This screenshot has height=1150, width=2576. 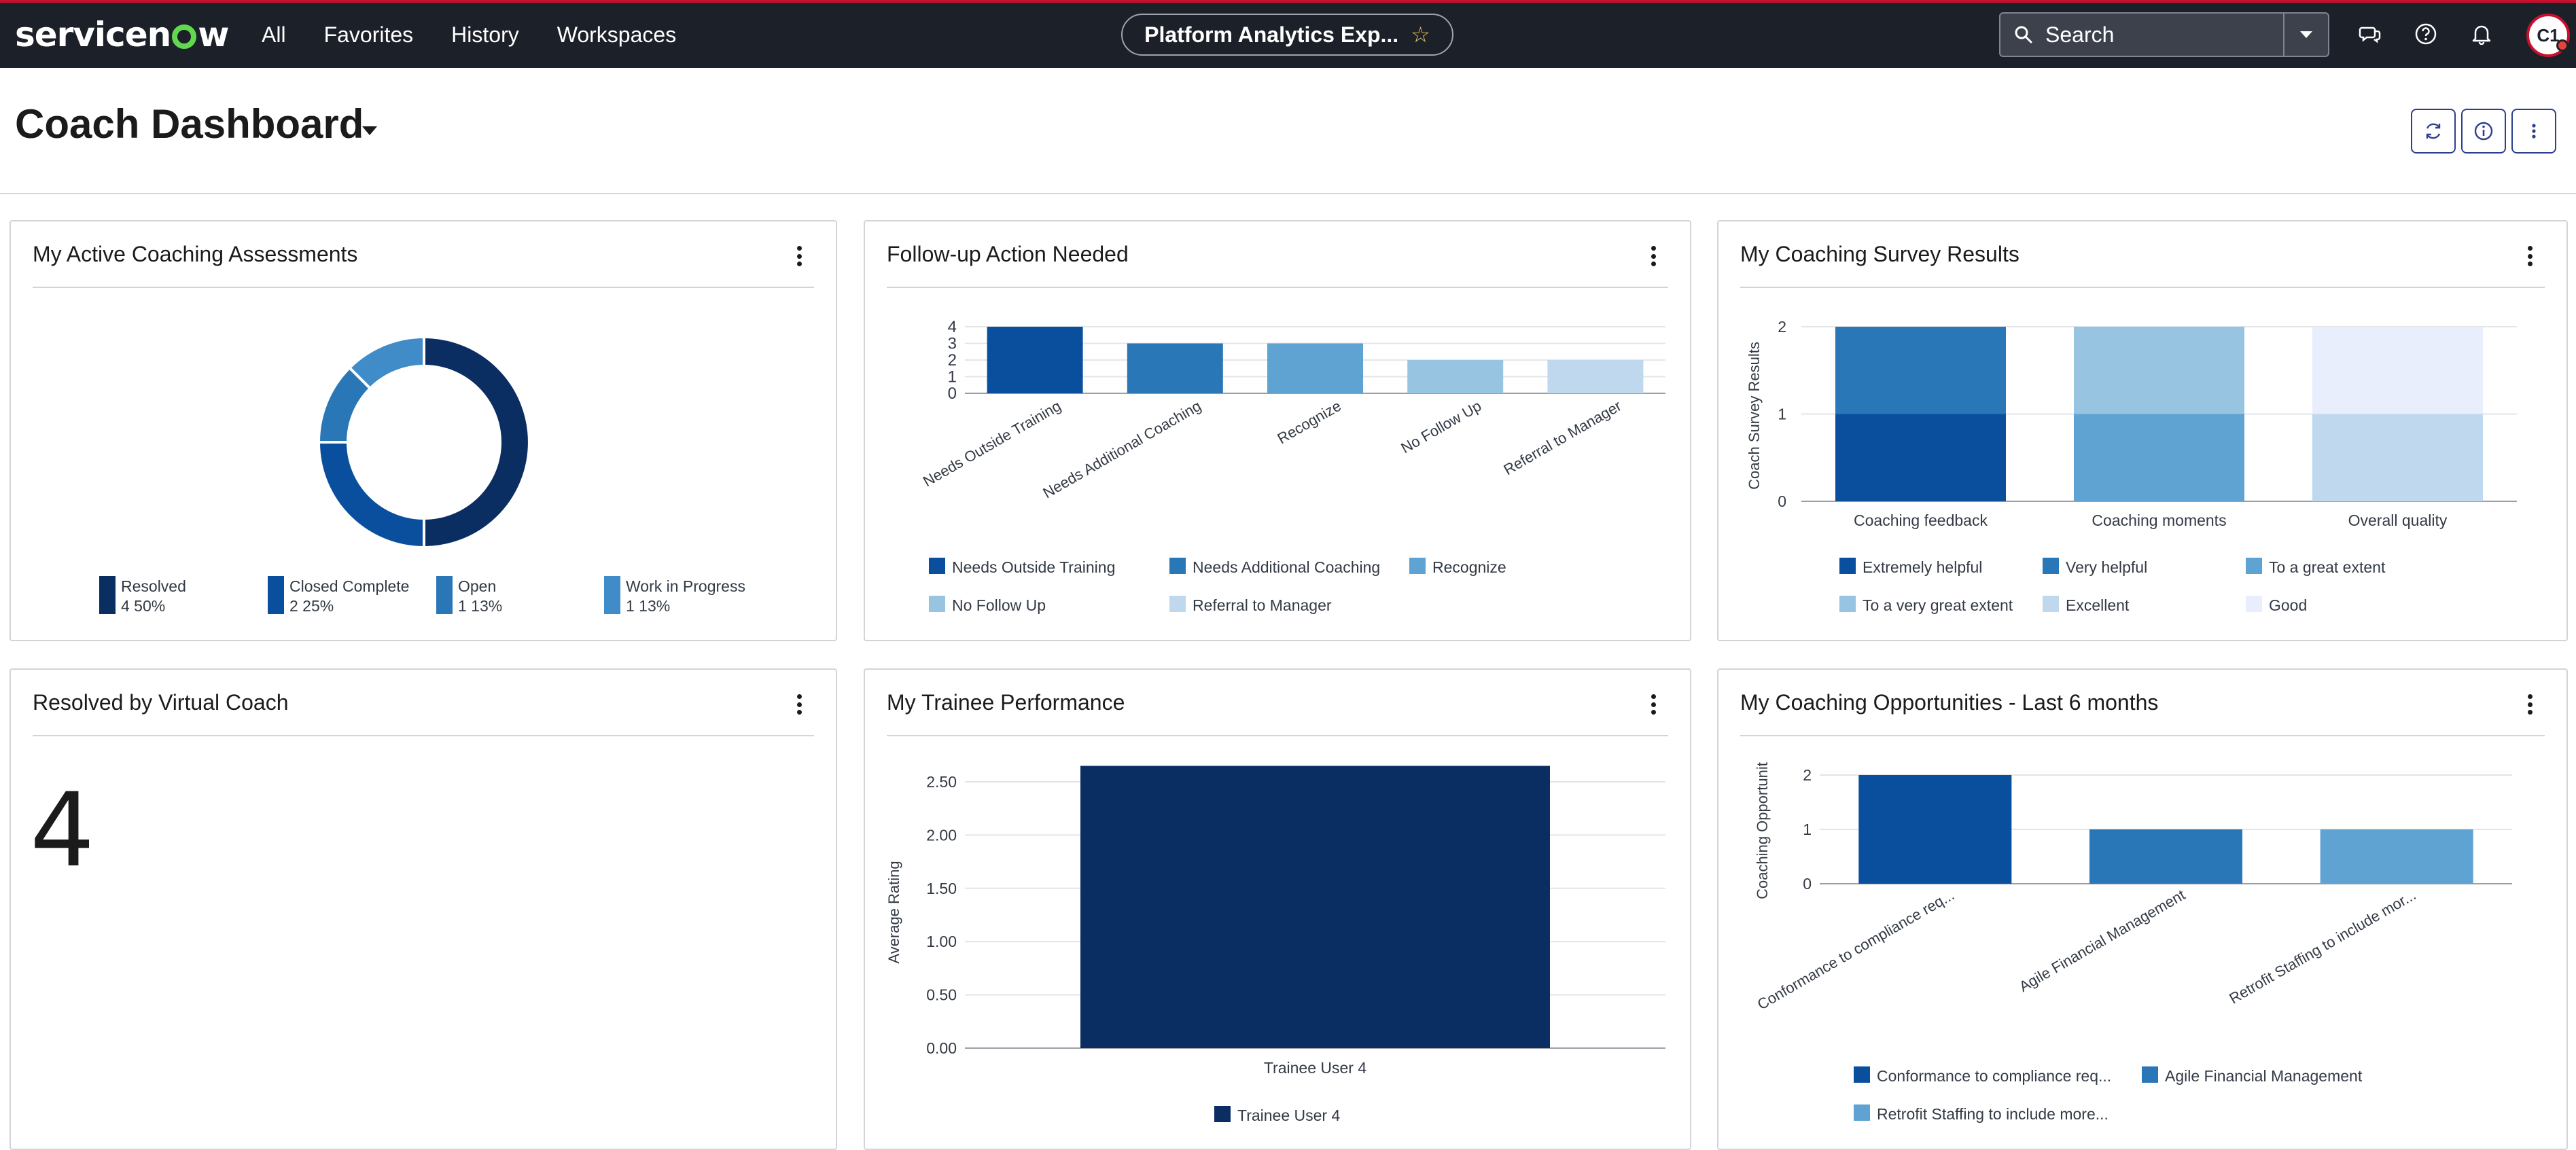 What do you see at coordinates (153, 586) in the screenshot?
I see `donut-legend-label: Resolved` at bounding box center [153, 586].